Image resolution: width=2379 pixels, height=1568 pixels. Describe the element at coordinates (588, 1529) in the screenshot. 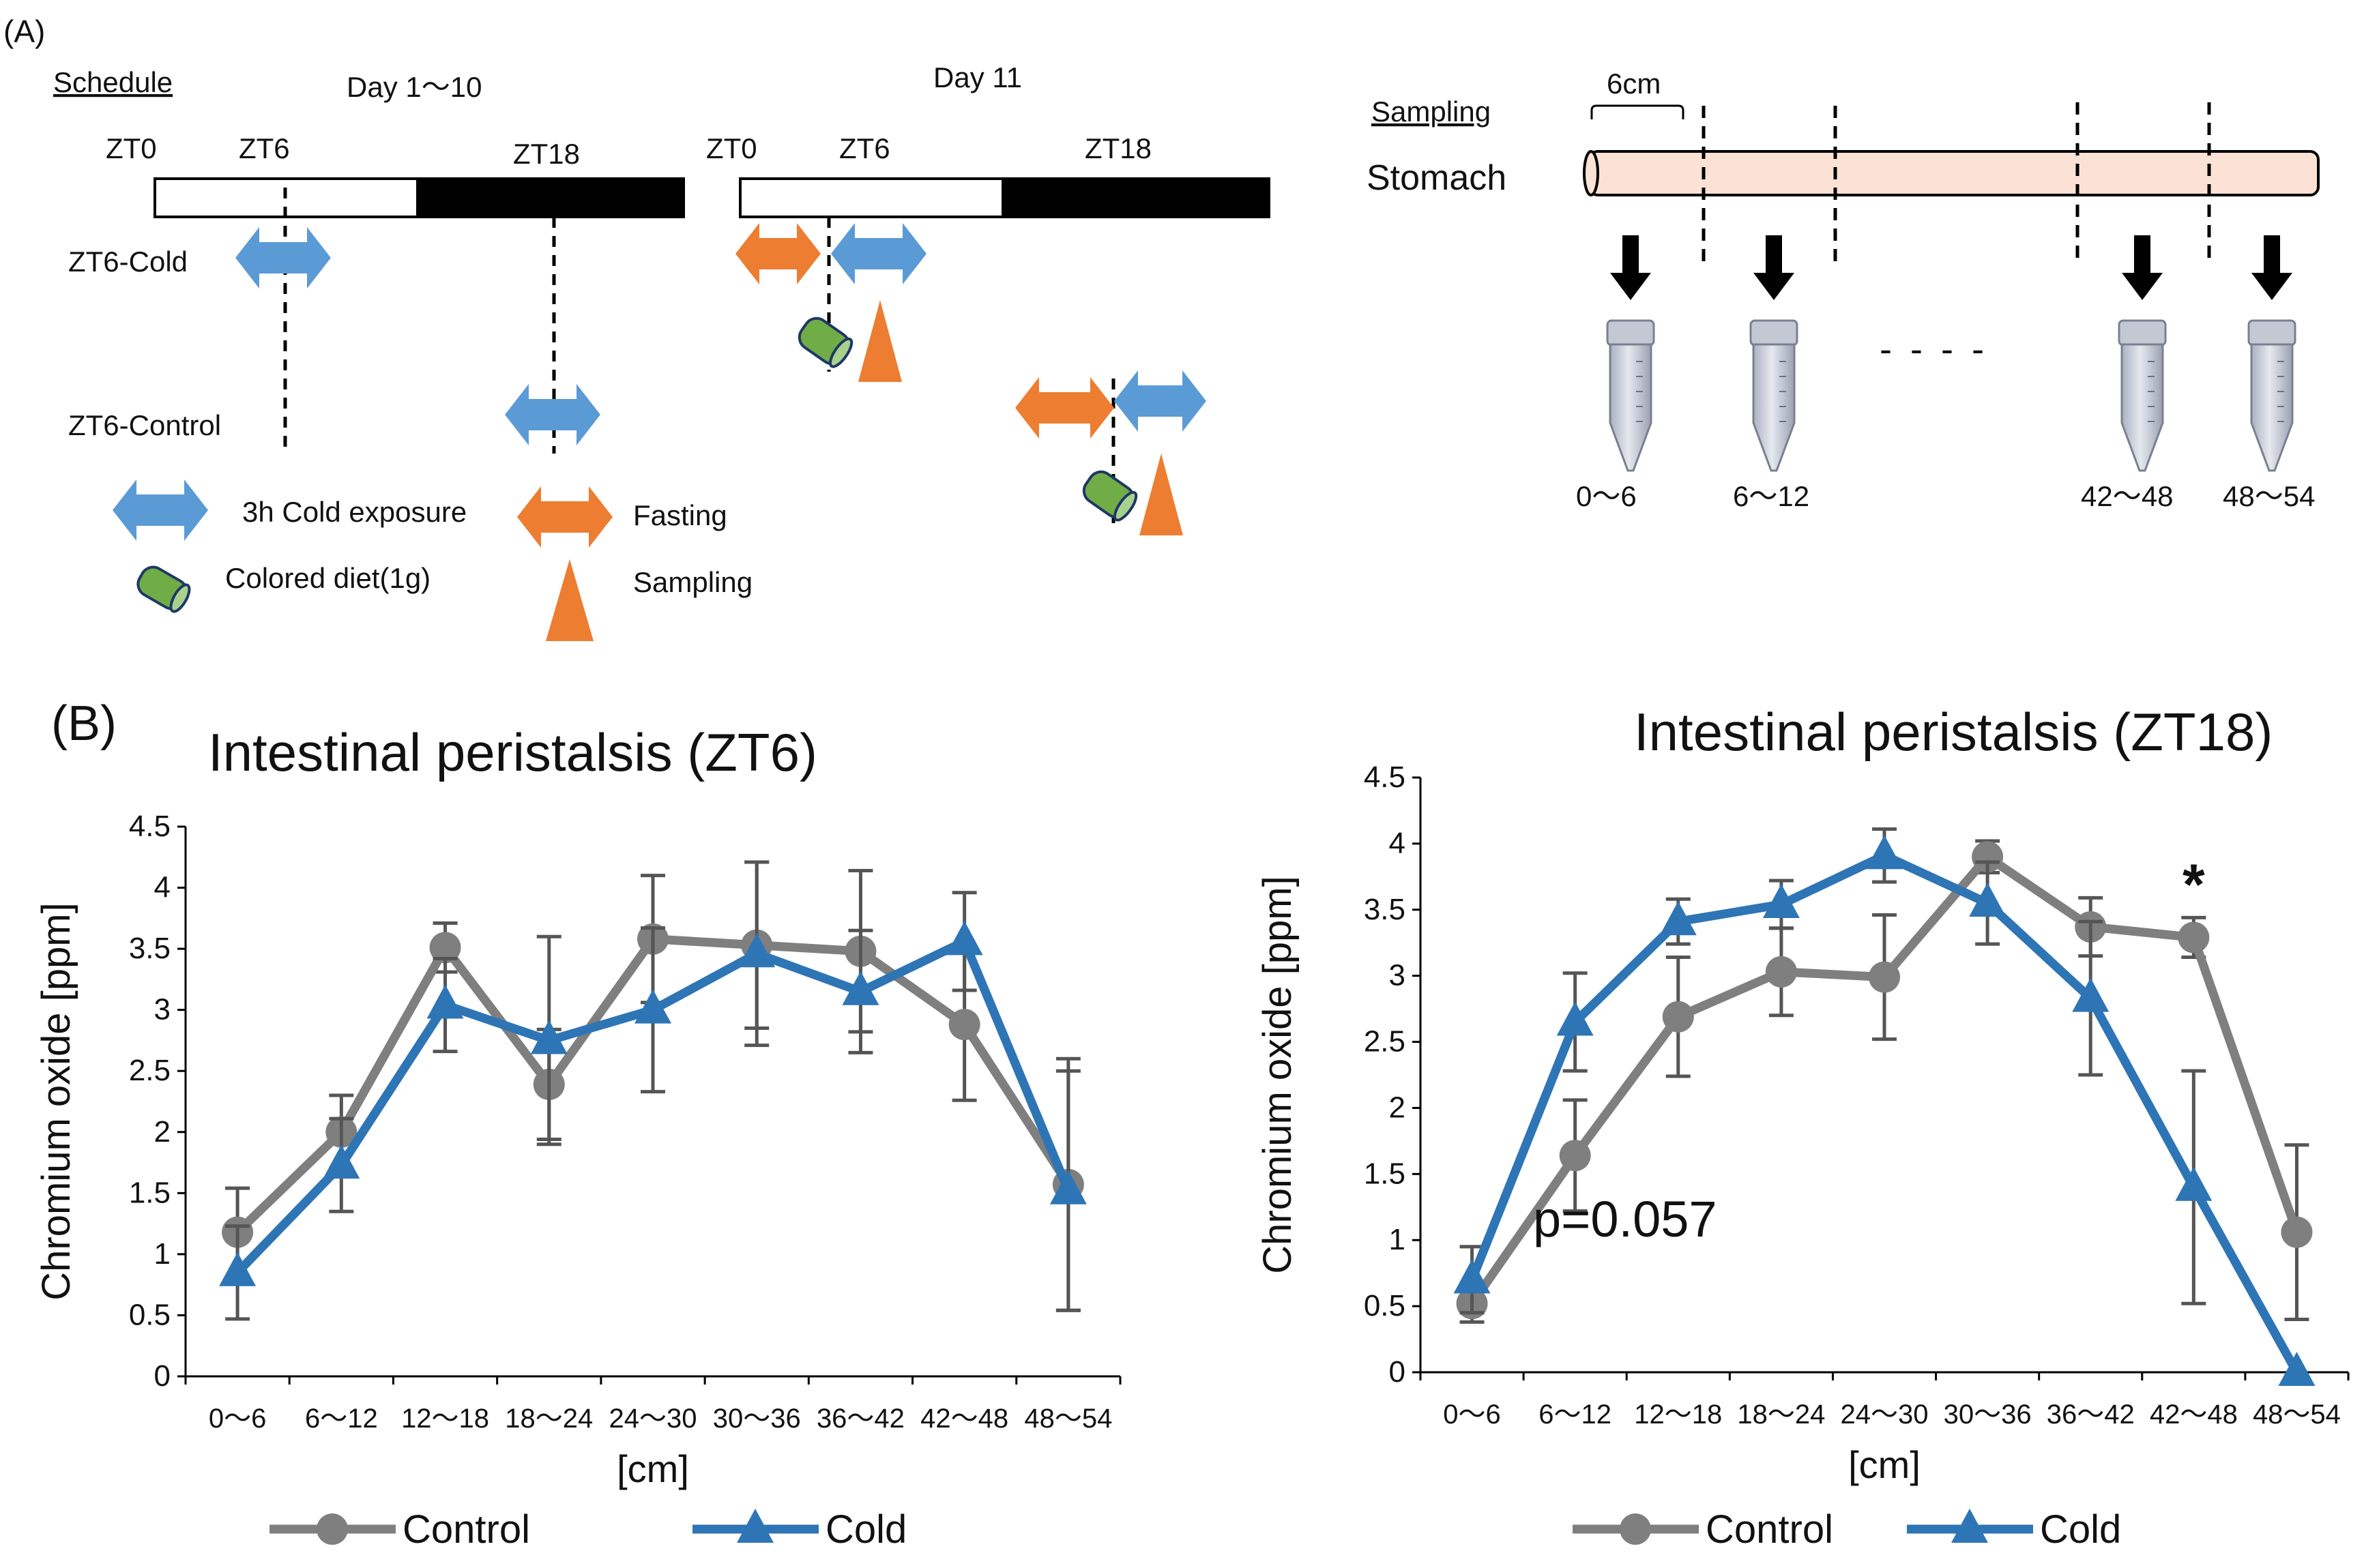

I see `legend: Control Cold` at that location.